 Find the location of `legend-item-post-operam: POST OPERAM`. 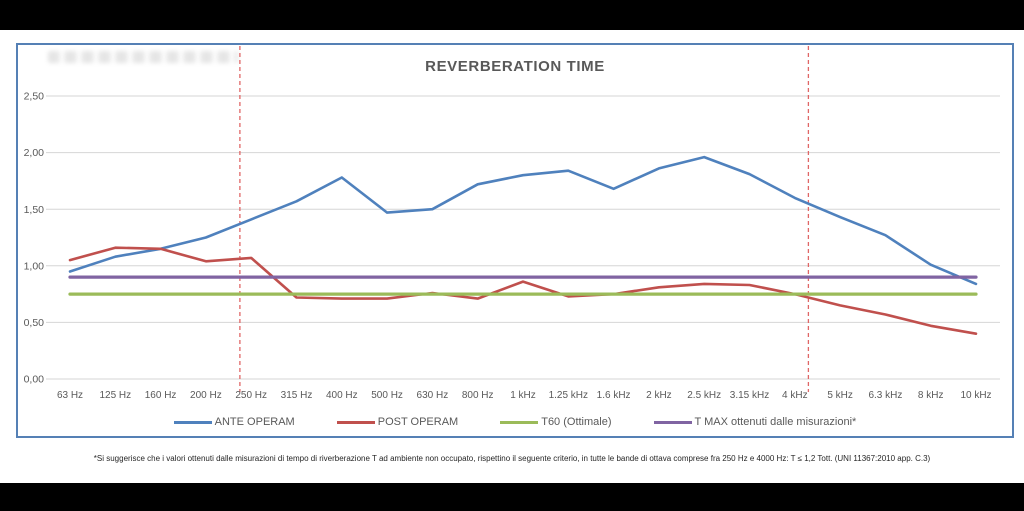

legend-item-post-operam: POST OPERAM is located at coordinates (397, 422).